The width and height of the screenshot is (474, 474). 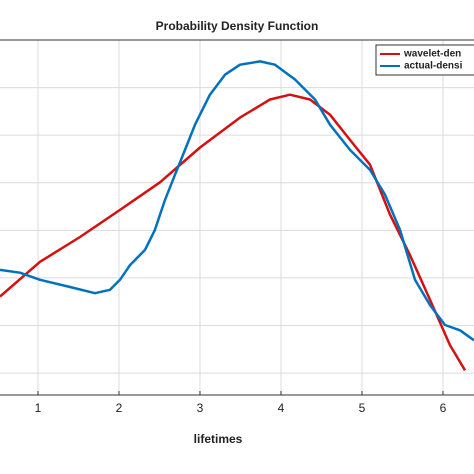 What do you see at coordinates (38, 408) in the screenshot?
I see `x-tick-label: 1` at bounding box center [38, 408].